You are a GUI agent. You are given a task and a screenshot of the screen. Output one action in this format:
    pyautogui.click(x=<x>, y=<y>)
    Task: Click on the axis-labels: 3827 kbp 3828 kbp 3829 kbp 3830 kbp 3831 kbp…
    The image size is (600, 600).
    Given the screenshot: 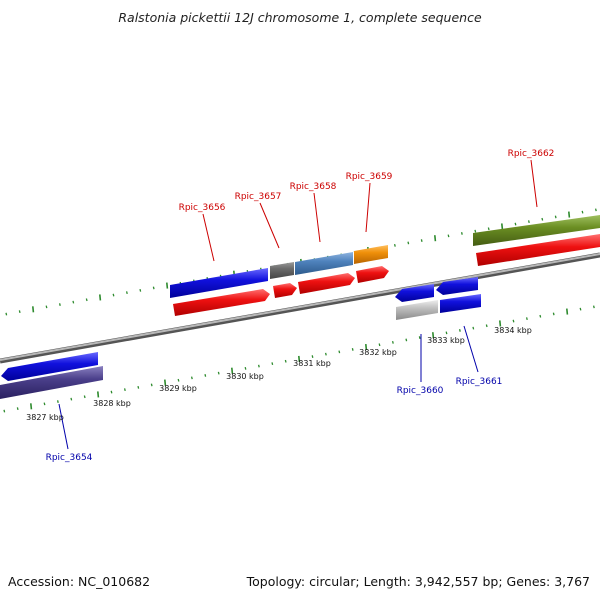 What is the action you would take?
    pyautogui.click(x=279, y=374)
    